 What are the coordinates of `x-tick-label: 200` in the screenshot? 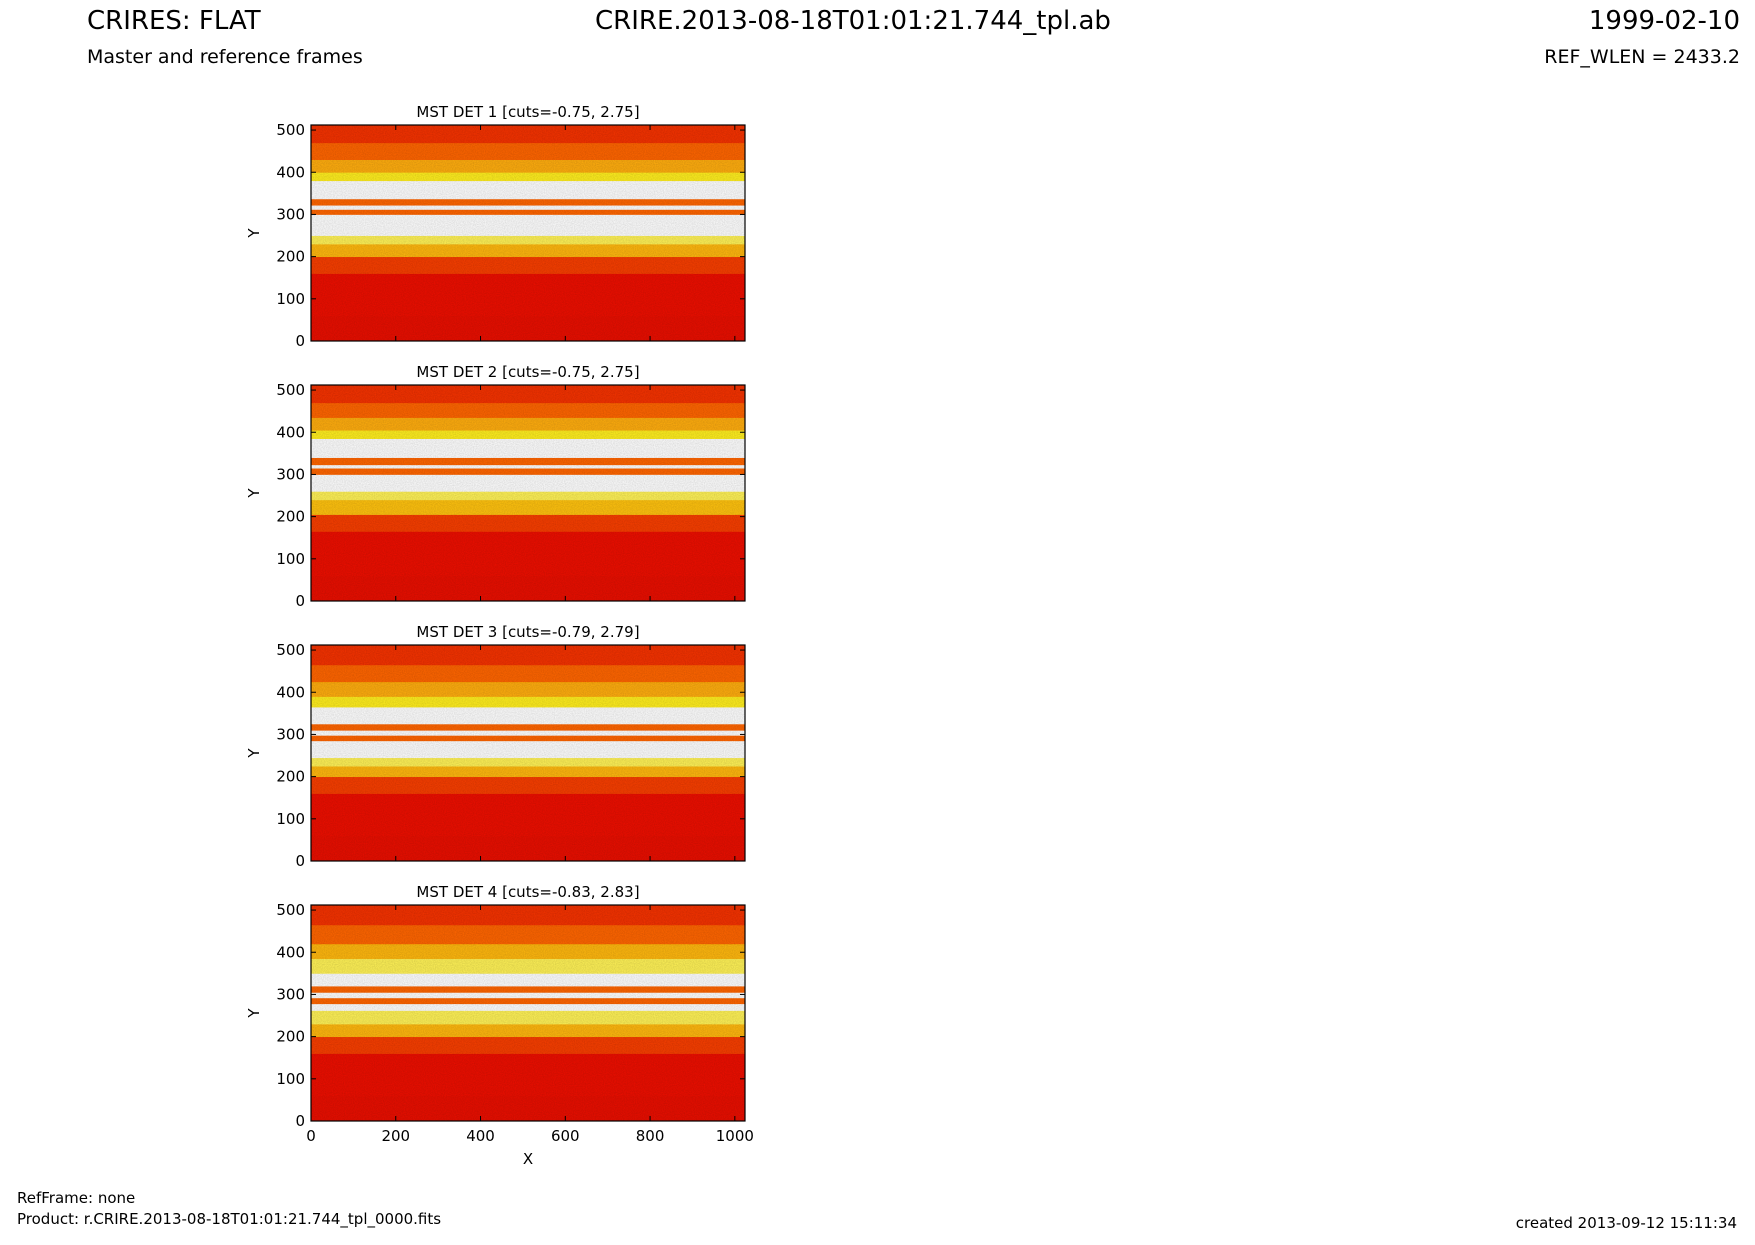 It's located at (395, 1136).